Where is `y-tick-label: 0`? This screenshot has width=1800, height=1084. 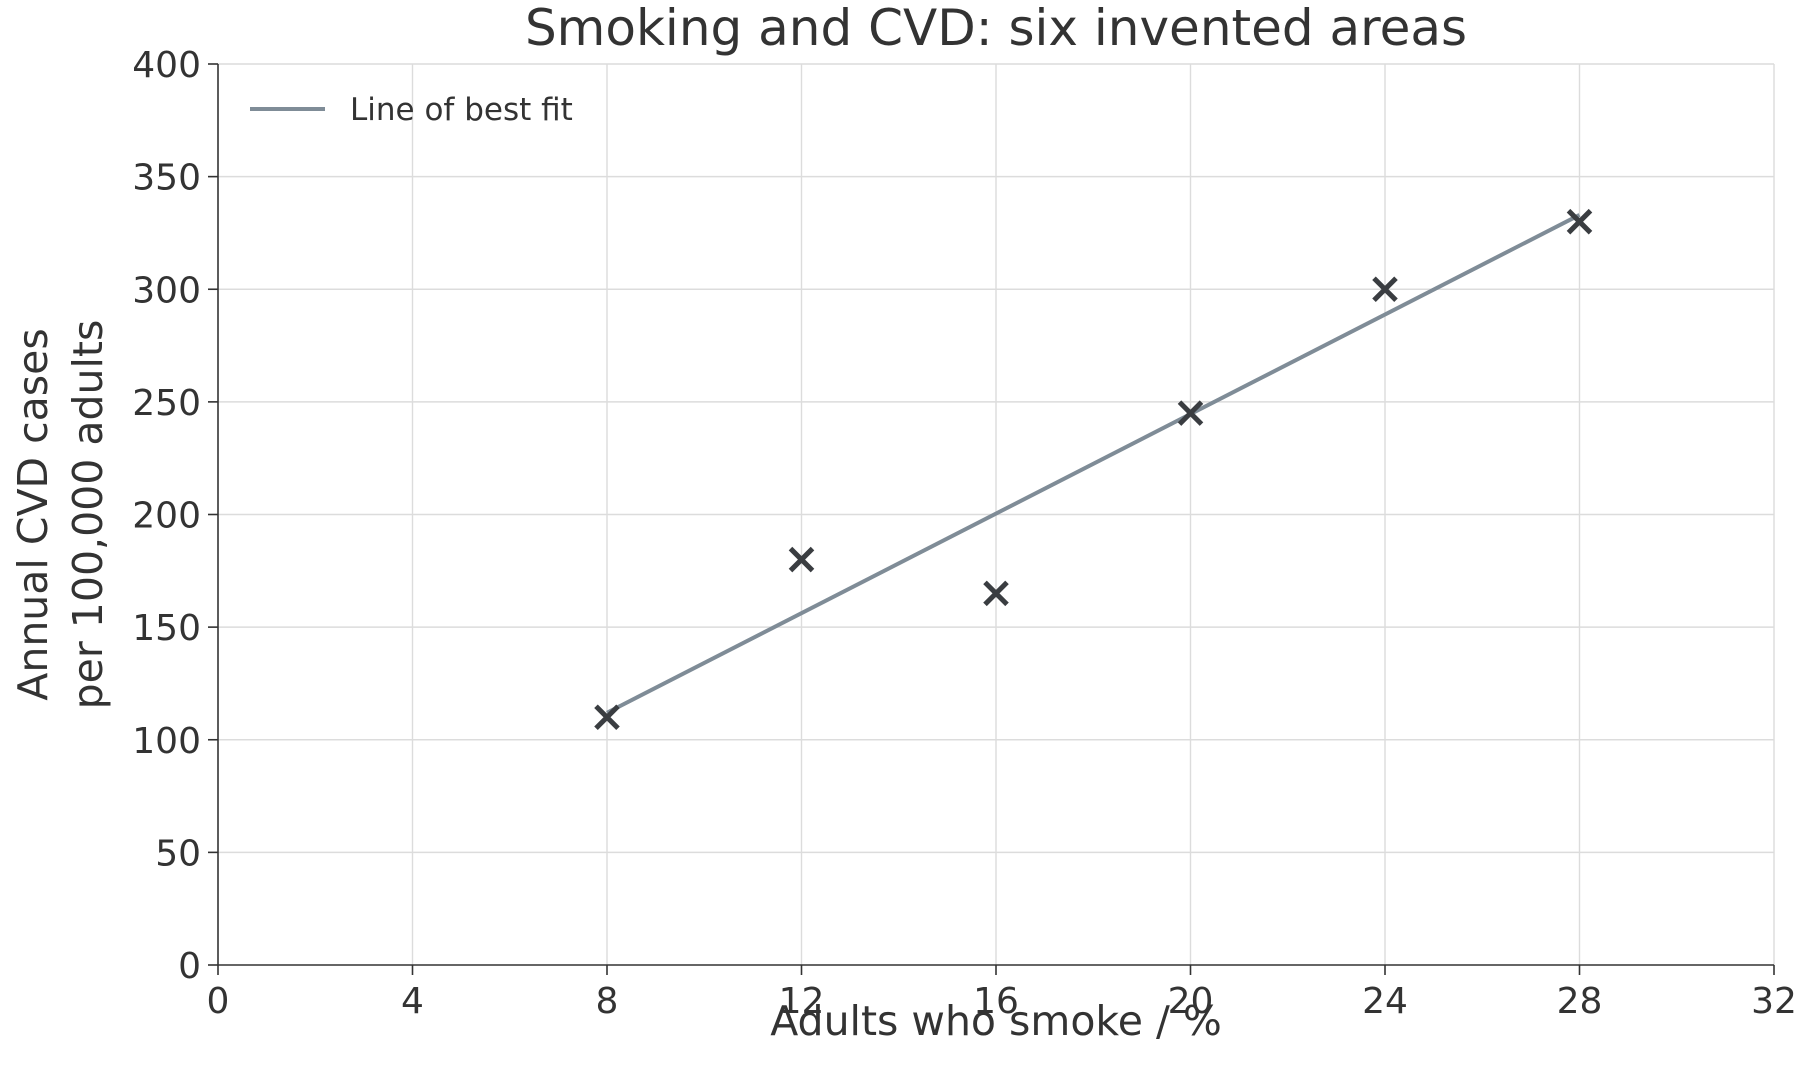
y-tick-label: 0 is located at coordinates (189, 966).